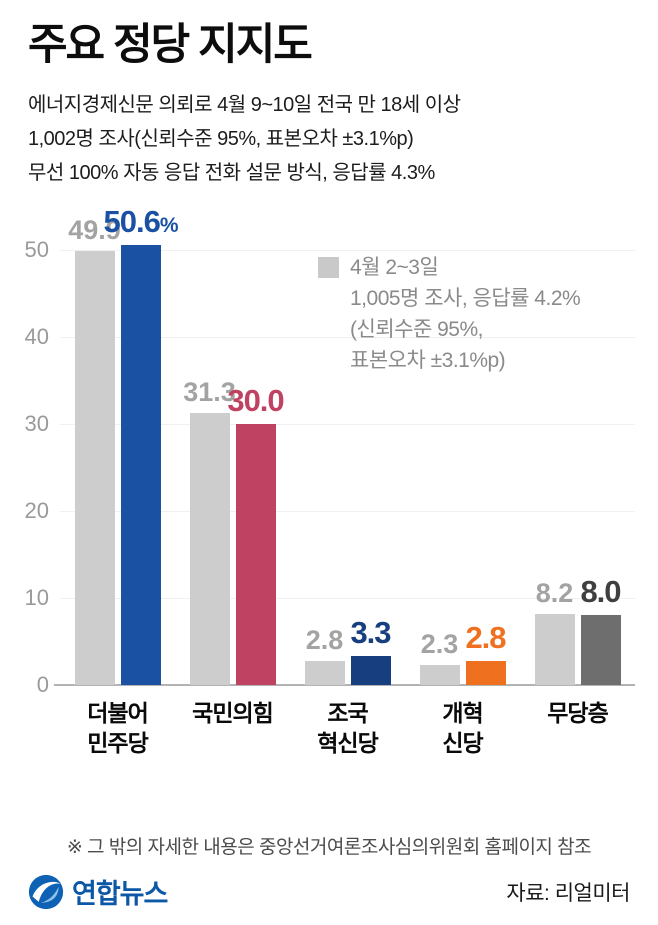  What do you see at coordinates (578, 629) in the screenshot?
I see `bar-pair: 8.2 8.0` at bounding box center [578, 629].